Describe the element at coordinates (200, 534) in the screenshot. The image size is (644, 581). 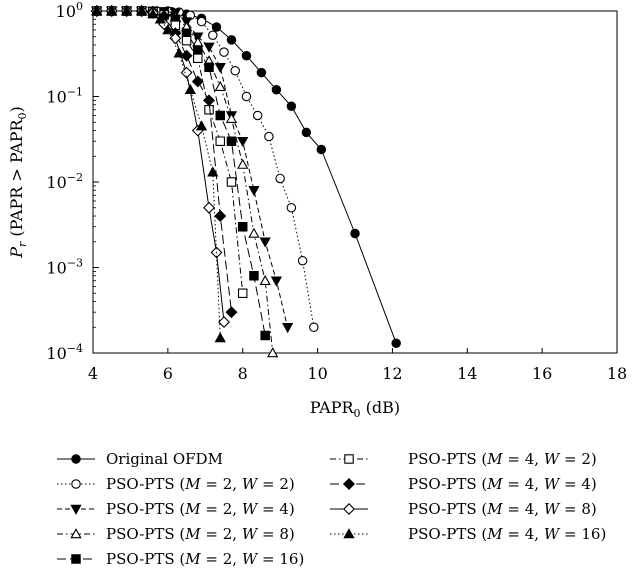
I see `legend-label: PSO-PTS (M = 2, W = 8)` at that location.